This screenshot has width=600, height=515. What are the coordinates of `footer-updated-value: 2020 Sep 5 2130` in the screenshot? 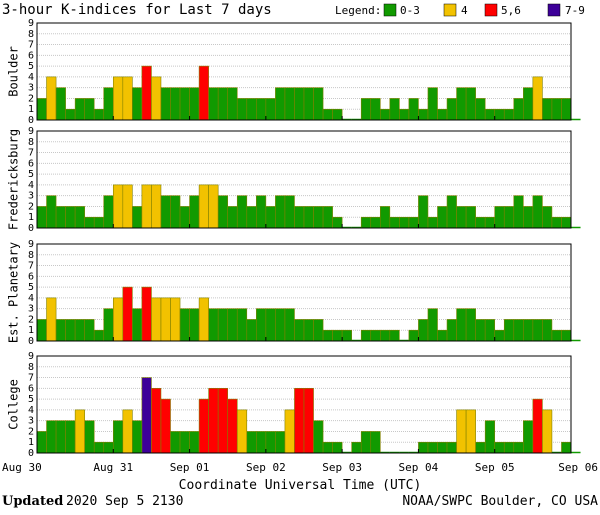 It's located at (124, 501).